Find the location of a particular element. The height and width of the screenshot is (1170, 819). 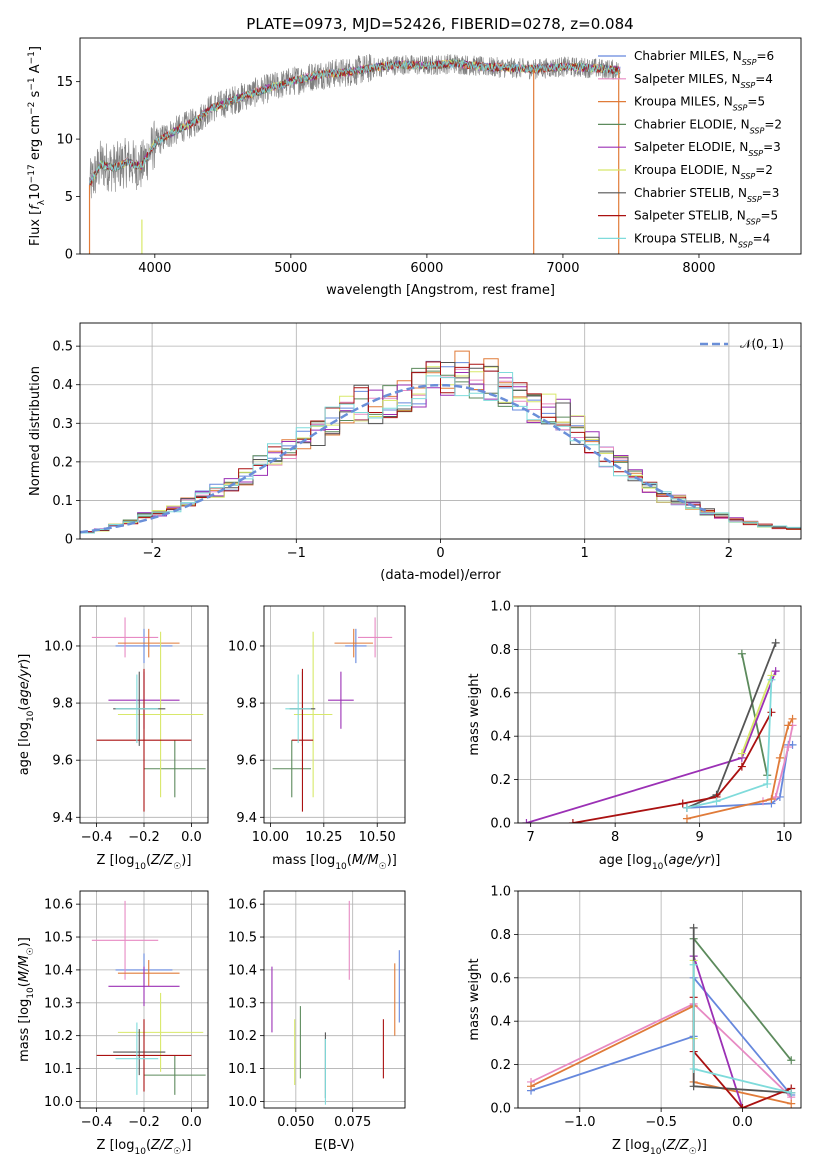

x-tick-label: −0.5 is located at coordinates (661, 1122).